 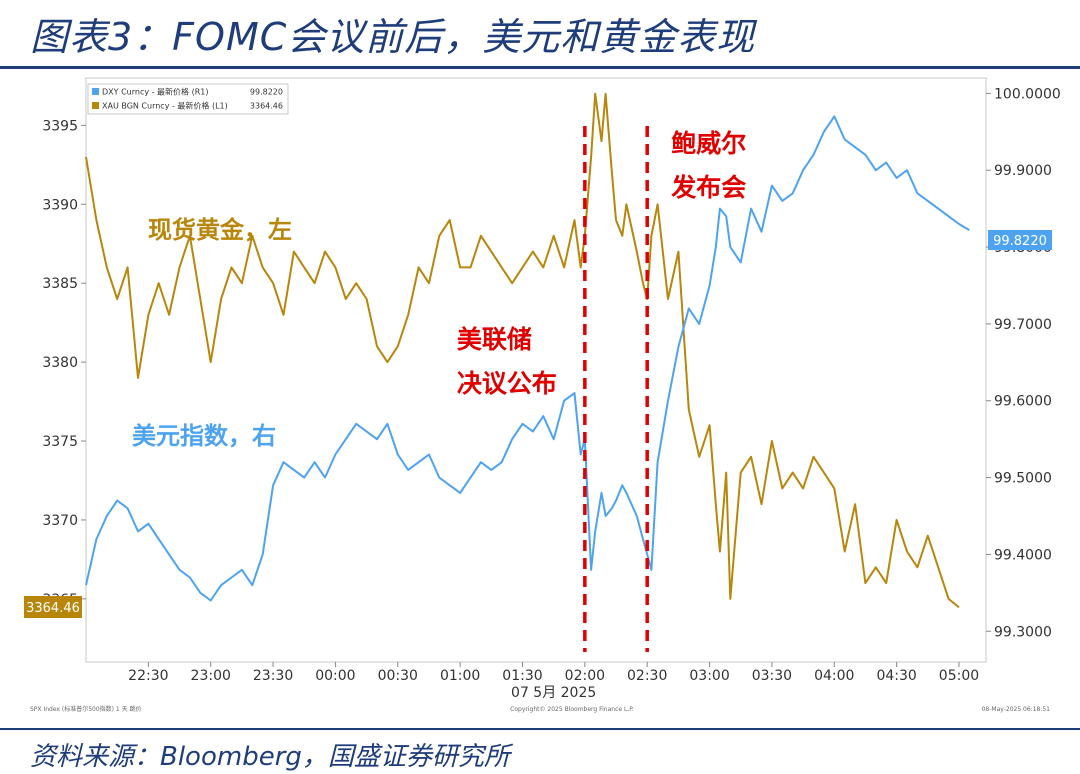 I want to click on x-tick-label: 02:30, so click(x=647, y=676).